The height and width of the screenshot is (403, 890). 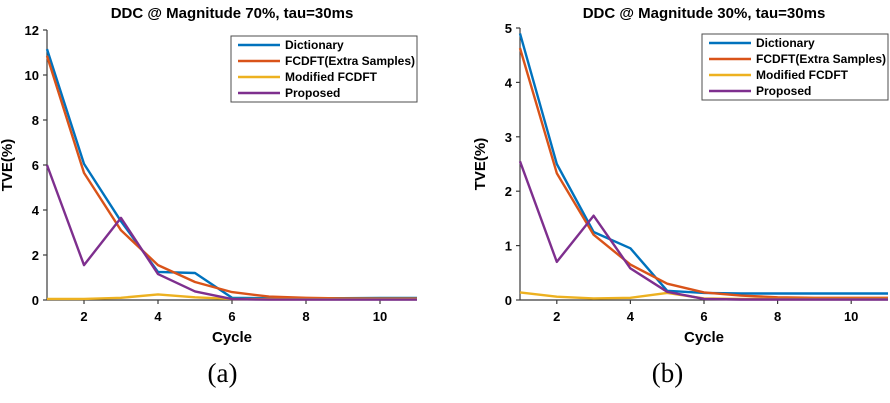 What do you see at coordinates (508, 28) in the screenshot?
I see `y-tick-label: 5` at bounding box center [508, 28].